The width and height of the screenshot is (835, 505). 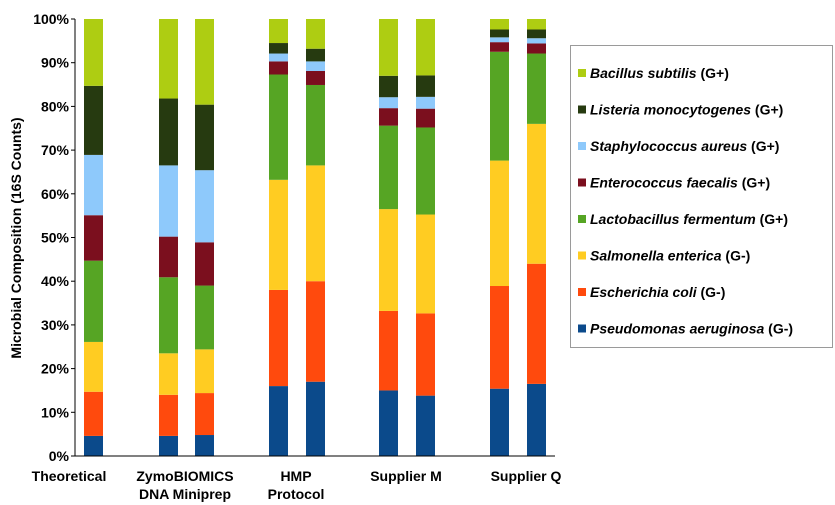 I want to click on legend-label: Listeria monocytogenes (G+), so click(x=686, y=110).